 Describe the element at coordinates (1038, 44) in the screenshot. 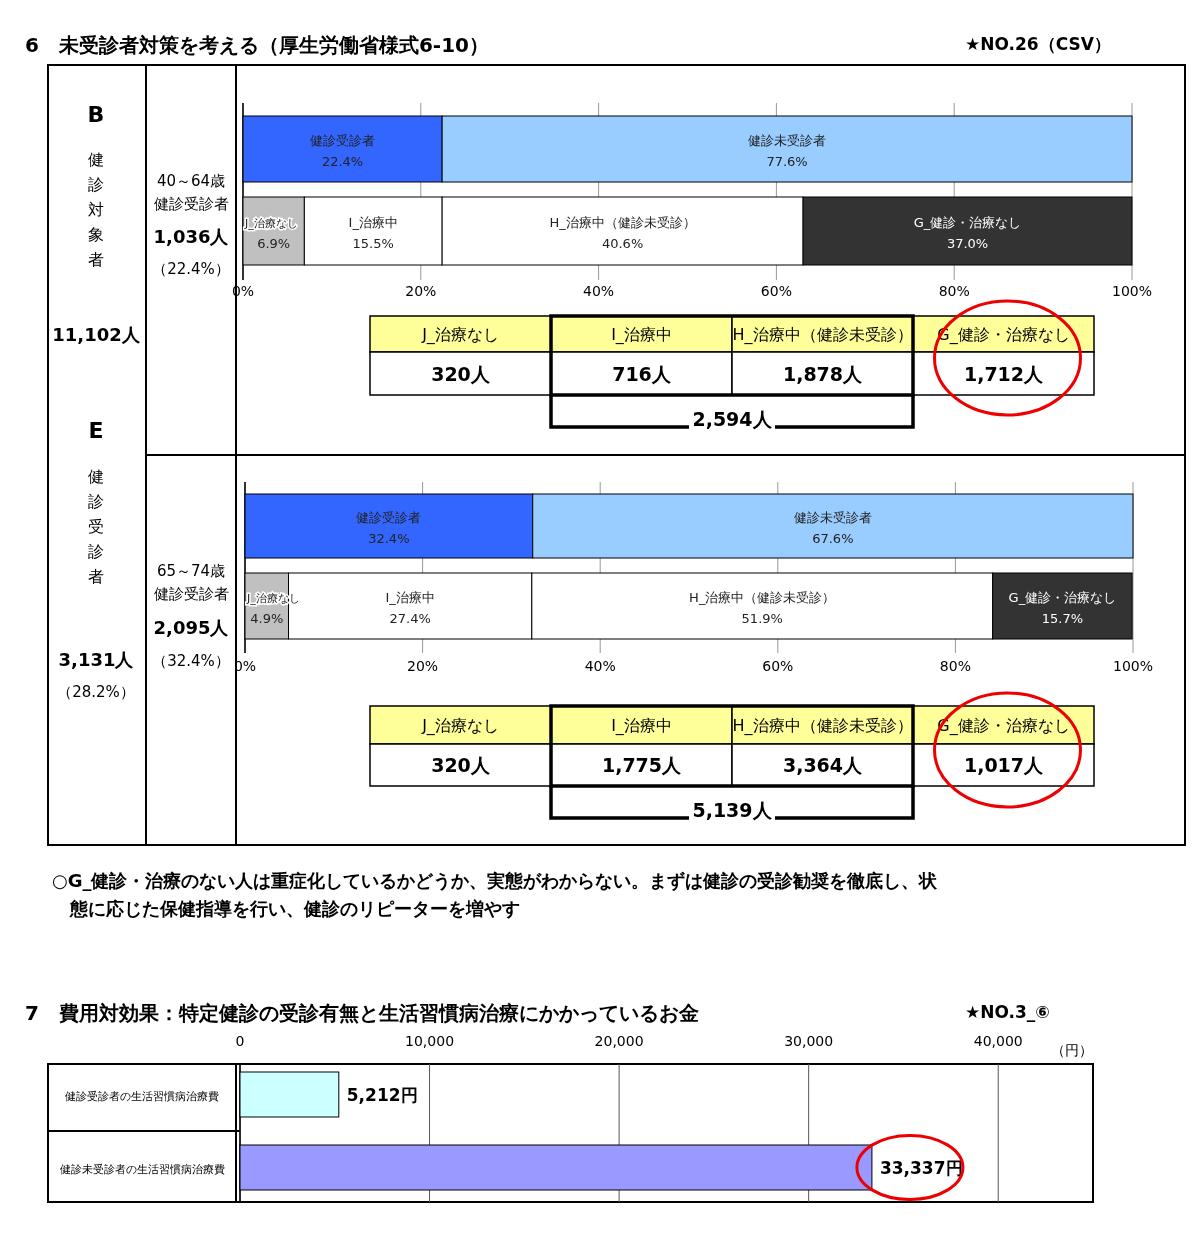

I see `text: ★NO.26（CSV）` at that location.